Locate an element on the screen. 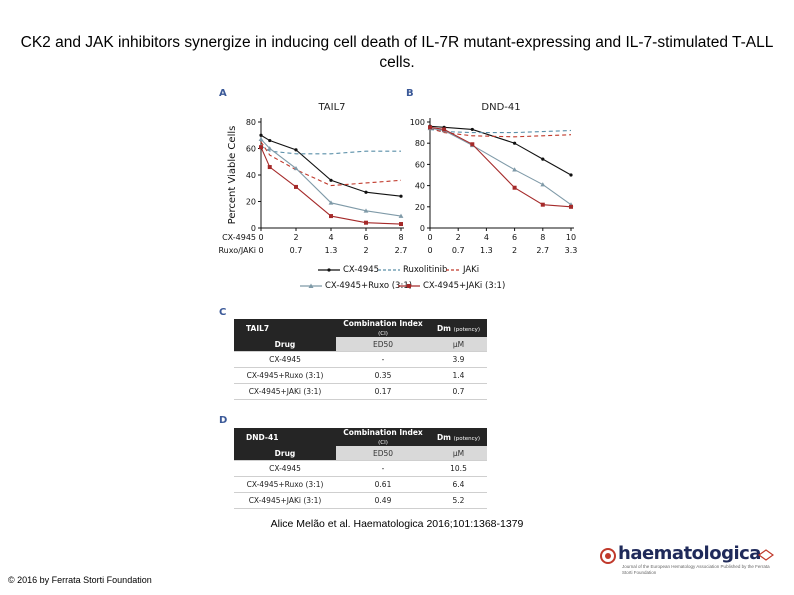 Image resolution: width=794 pixels, height=595 pixels. table-d-drug-label: Drug is located at coordinates (285, 453).